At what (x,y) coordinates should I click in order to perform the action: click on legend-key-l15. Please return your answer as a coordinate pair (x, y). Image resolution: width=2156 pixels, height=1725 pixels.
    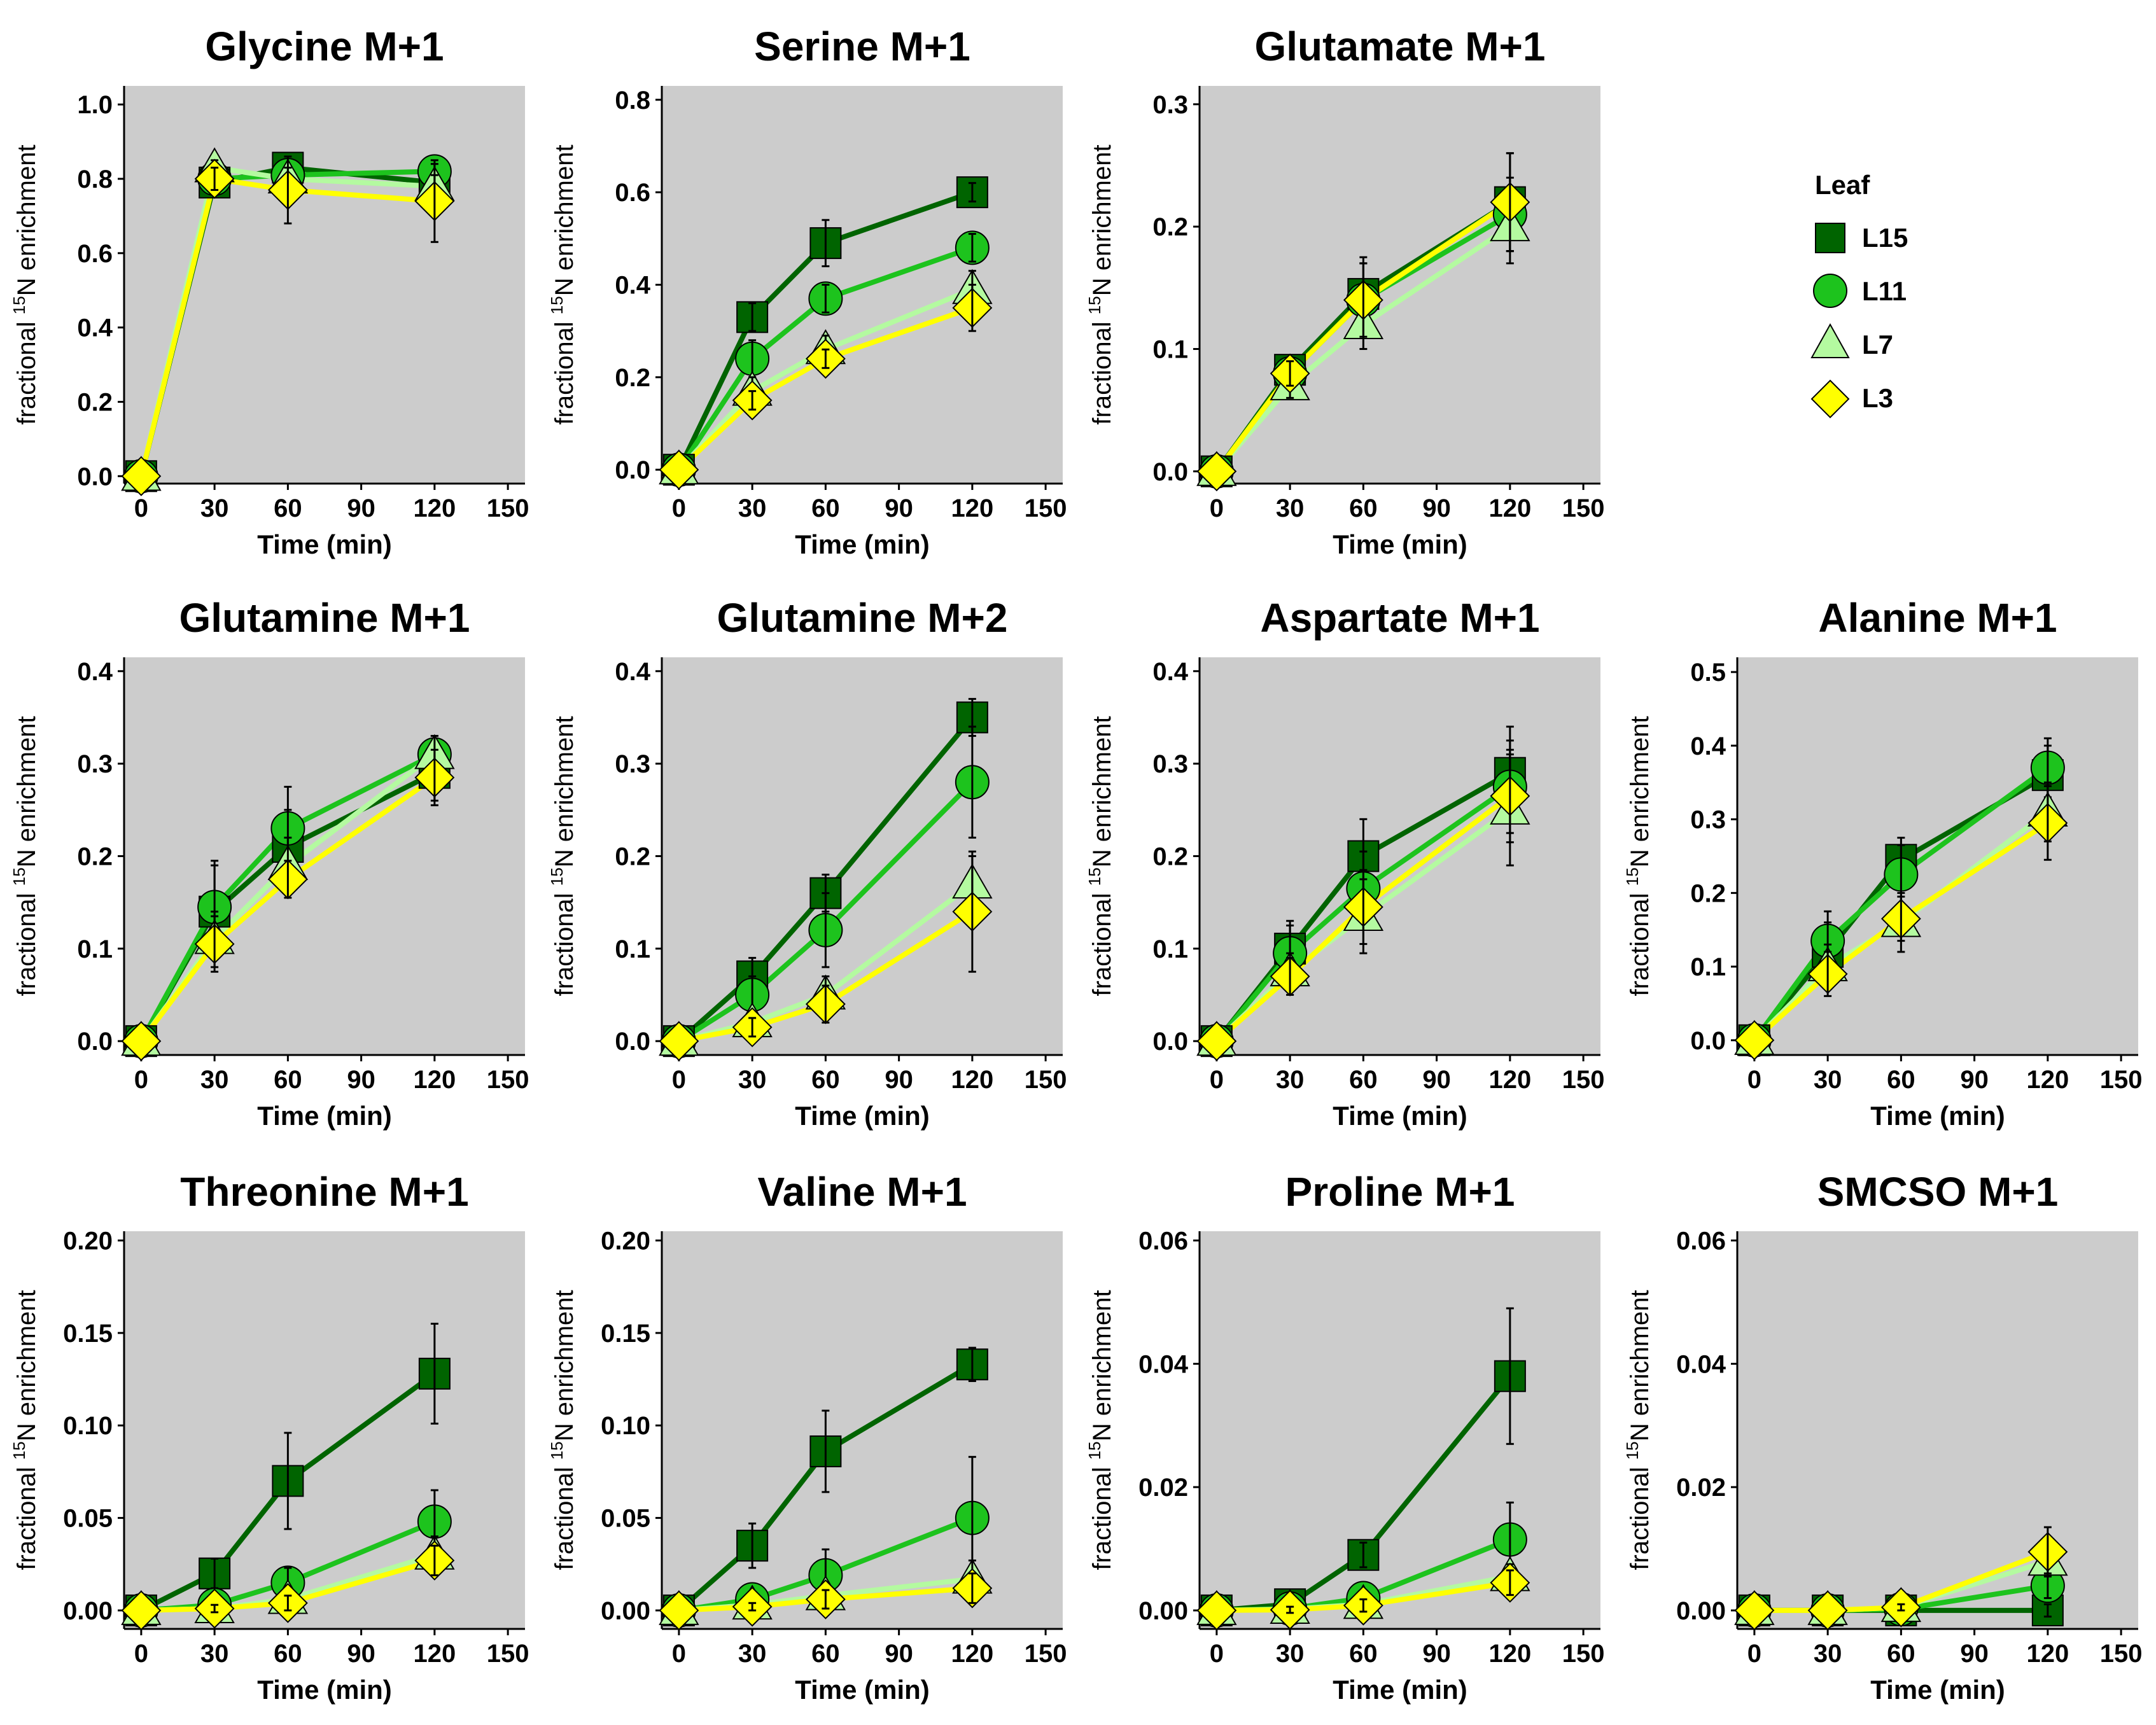
    Looking at the image, I should click on (1830, 238).